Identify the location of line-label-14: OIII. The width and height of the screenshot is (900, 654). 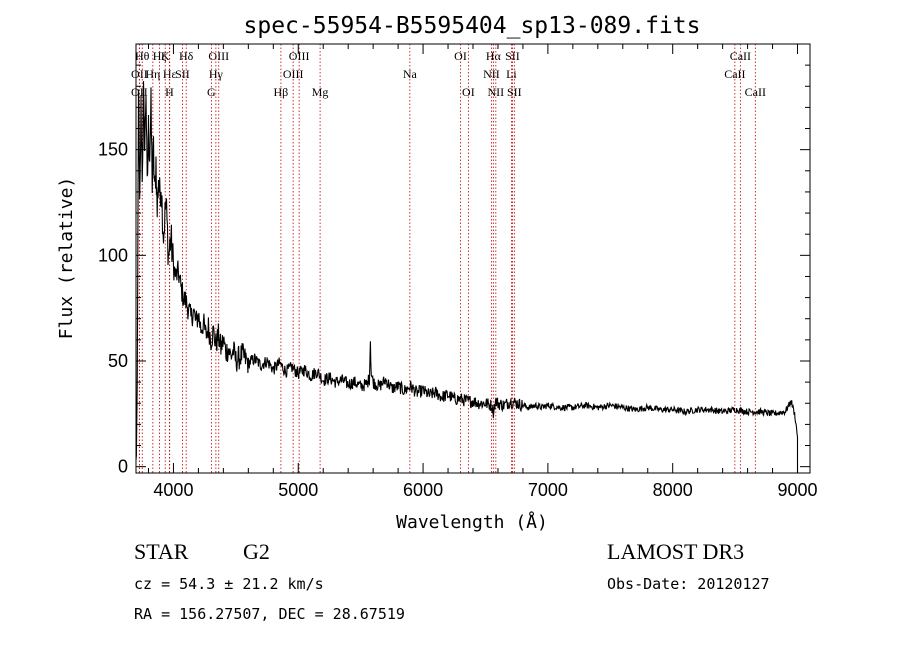
(299, 56).